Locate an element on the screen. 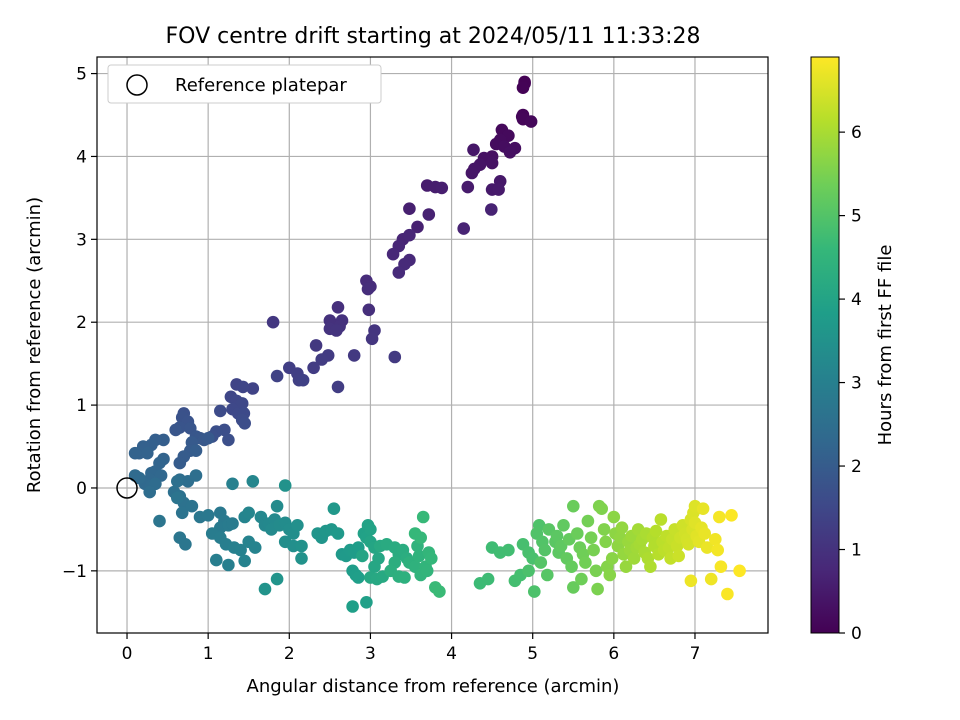 Image resolution: width=960 pixels, height=720 pixels. legend-box is located at coordinates (244, 84).